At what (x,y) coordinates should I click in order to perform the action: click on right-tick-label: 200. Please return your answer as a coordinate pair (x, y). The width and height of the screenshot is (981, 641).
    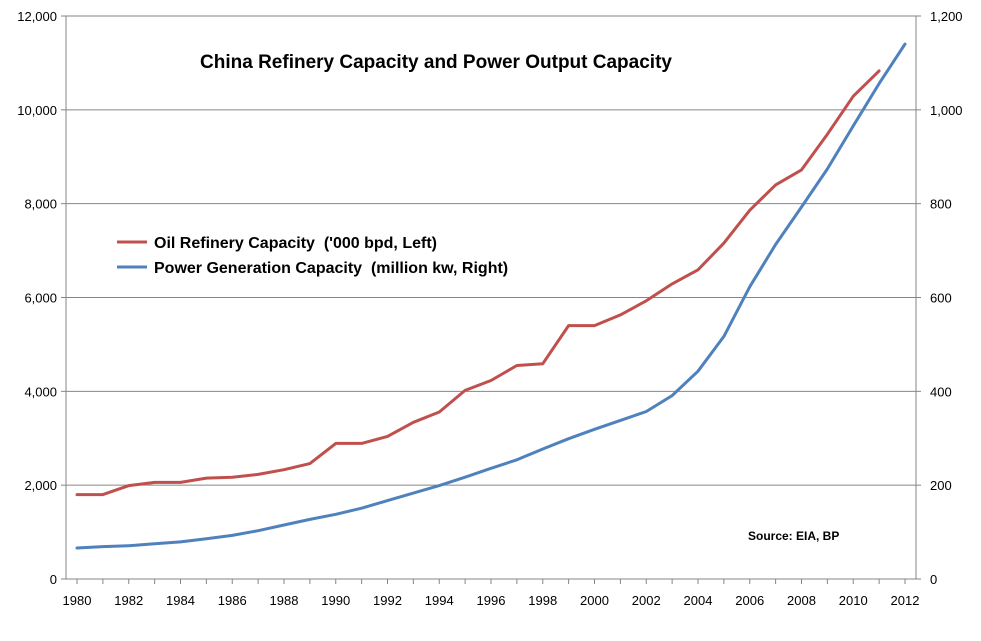
    Looking at the image, I should click on (941, 485).